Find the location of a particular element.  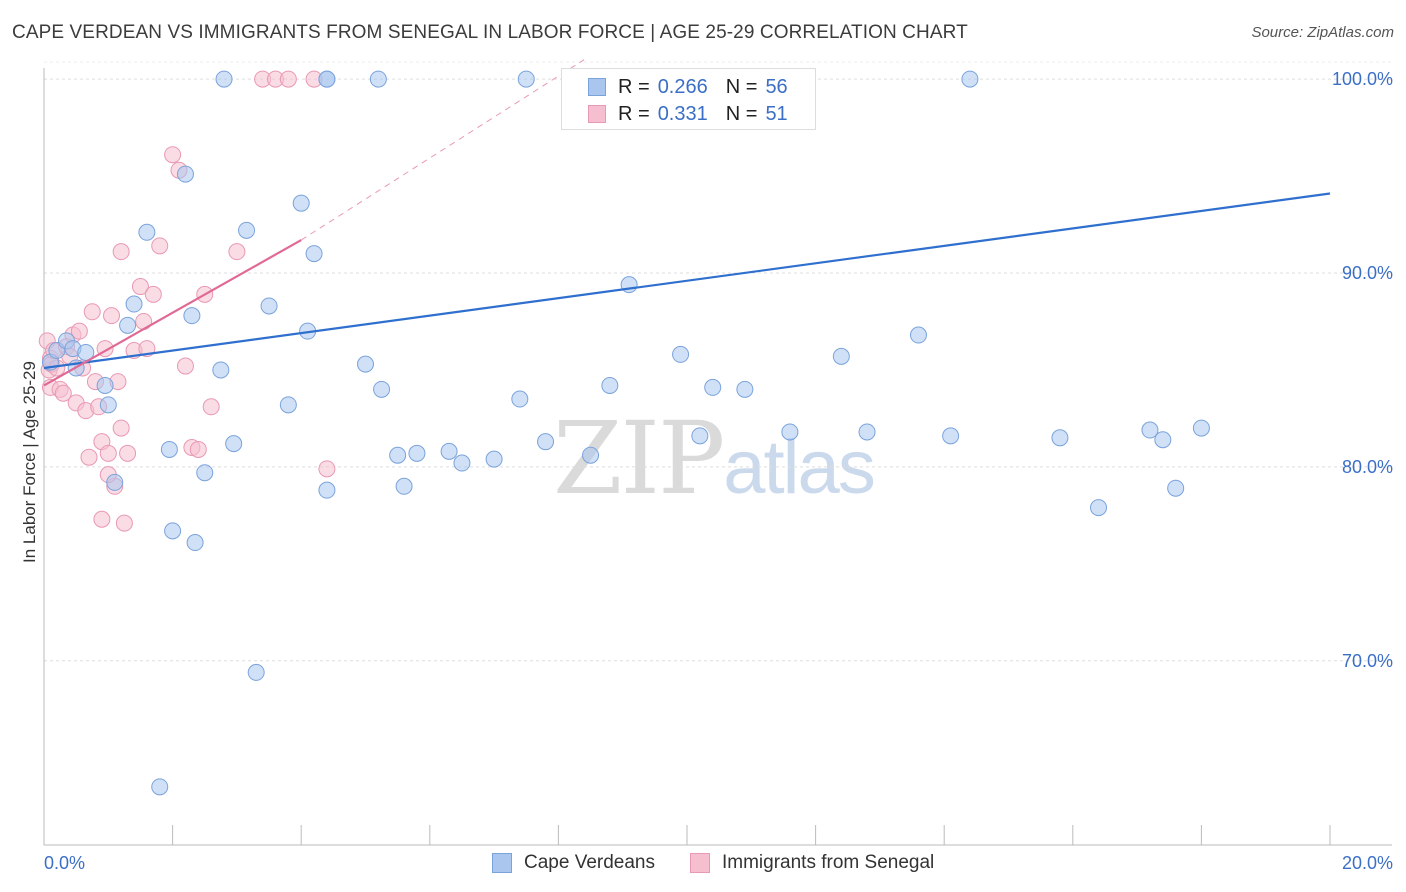

legend-row-cape-verdeans: R = 0.266 N = 56 is located at coordinates (688, 87).